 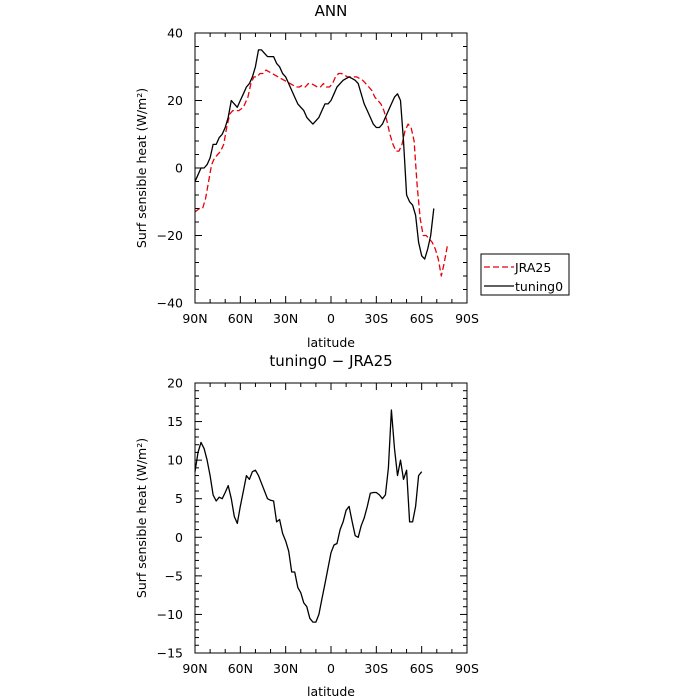 I want to click on legend-box, so click(x=525, y=274).